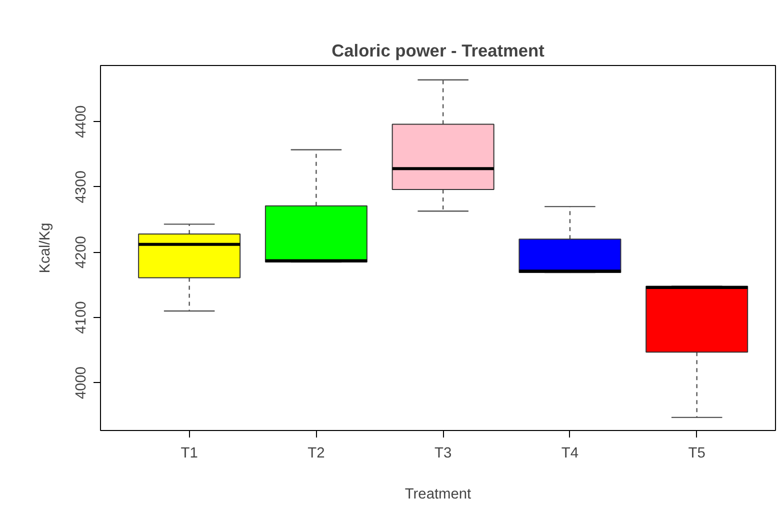  I want to click on chart-title: Caloric power - Treatment, so click(438, 50).